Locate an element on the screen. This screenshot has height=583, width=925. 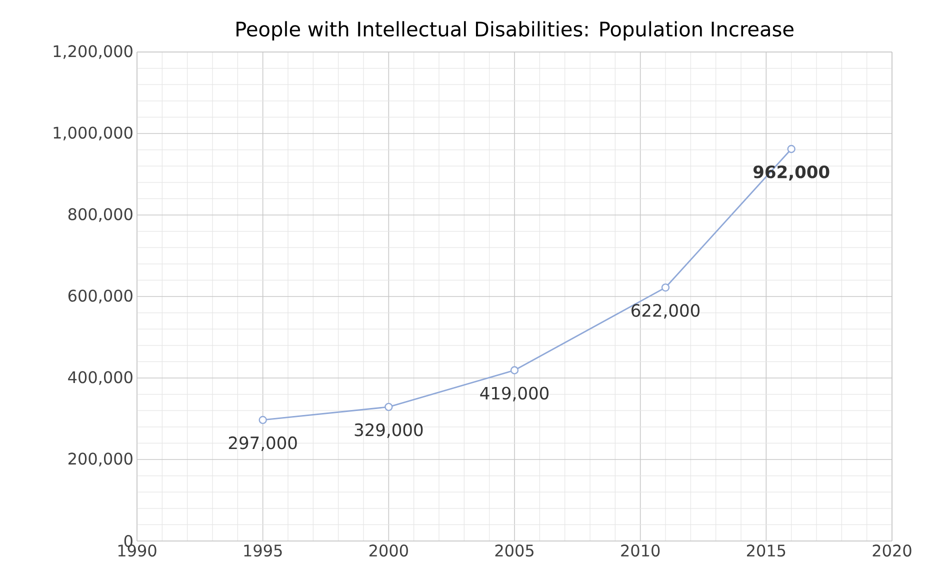
data-label: 419,000 is located at coordinates (514, 394).